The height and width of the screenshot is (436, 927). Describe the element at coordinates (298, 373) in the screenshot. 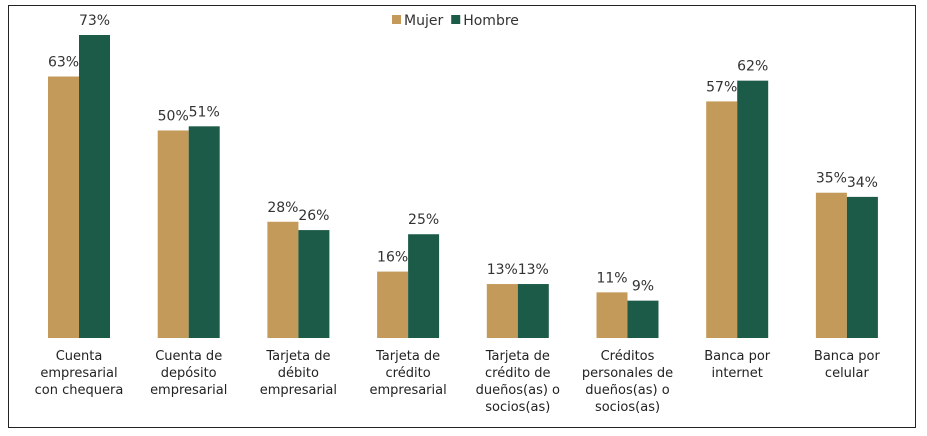

I see `x-tick-label: Tarjeta de débito empresarial` at that location.